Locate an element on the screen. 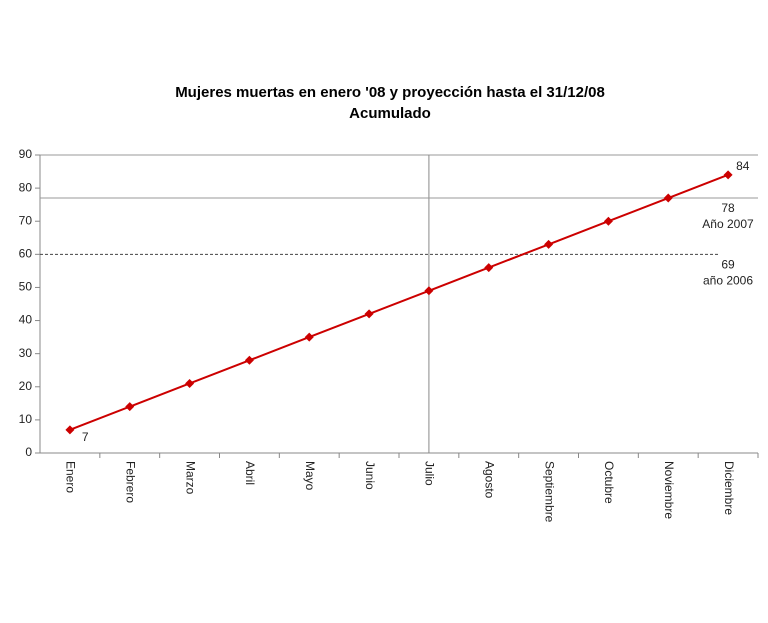 The height and width of the screenshot is (623, 768). reference-label: 69 is located at coordinates (728, 265).